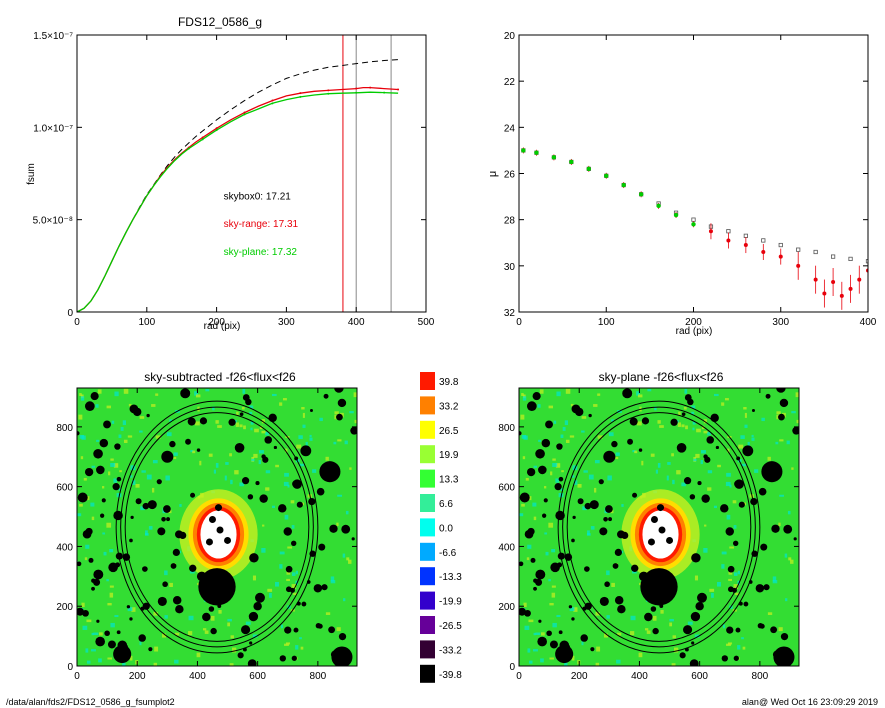  What do you see at coordinates (661, 377) in the screenshot?
I see `sky-plane-title: sky-plane -f26<flux<f26` at bounding box center [661, 377].